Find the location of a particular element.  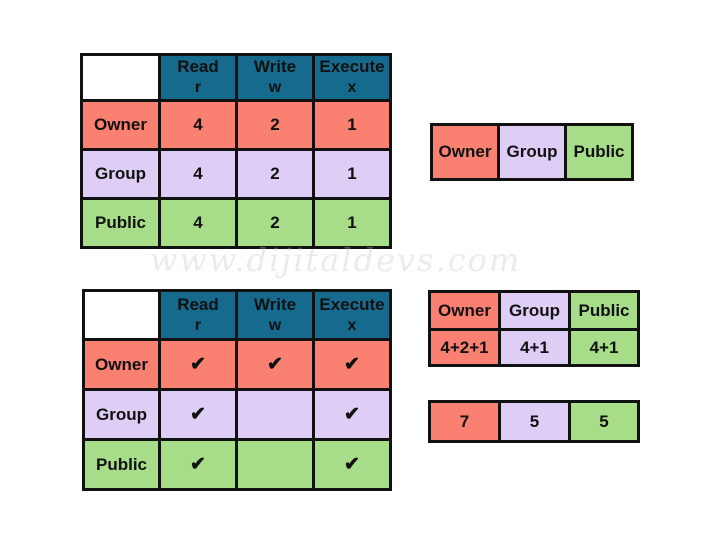

entity-strip: Owner Group Public is located at coordinates (532, 152).